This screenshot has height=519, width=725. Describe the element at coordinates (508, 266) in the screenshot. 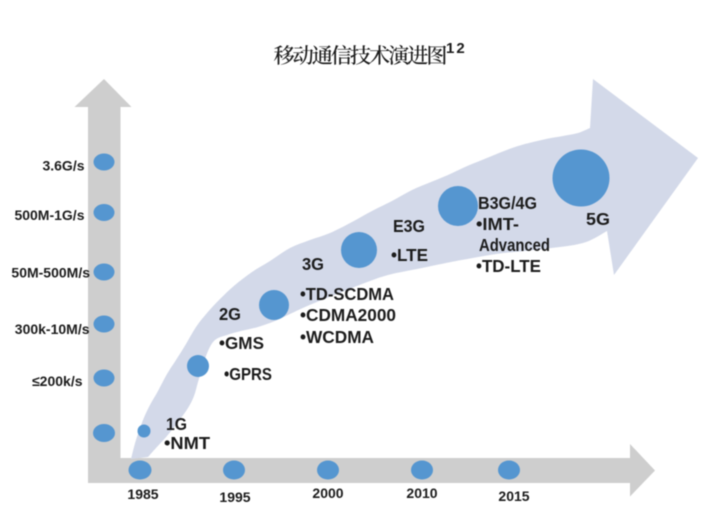

I see `svg-text: •TD-LTE` at that location.